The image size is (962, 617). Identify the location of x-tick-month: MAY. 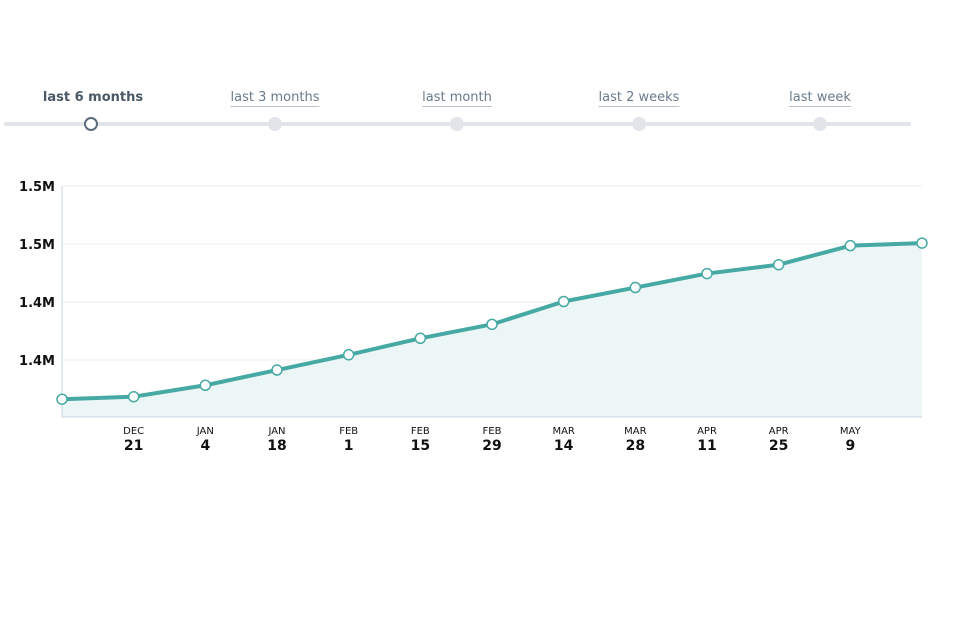
(851, 431).